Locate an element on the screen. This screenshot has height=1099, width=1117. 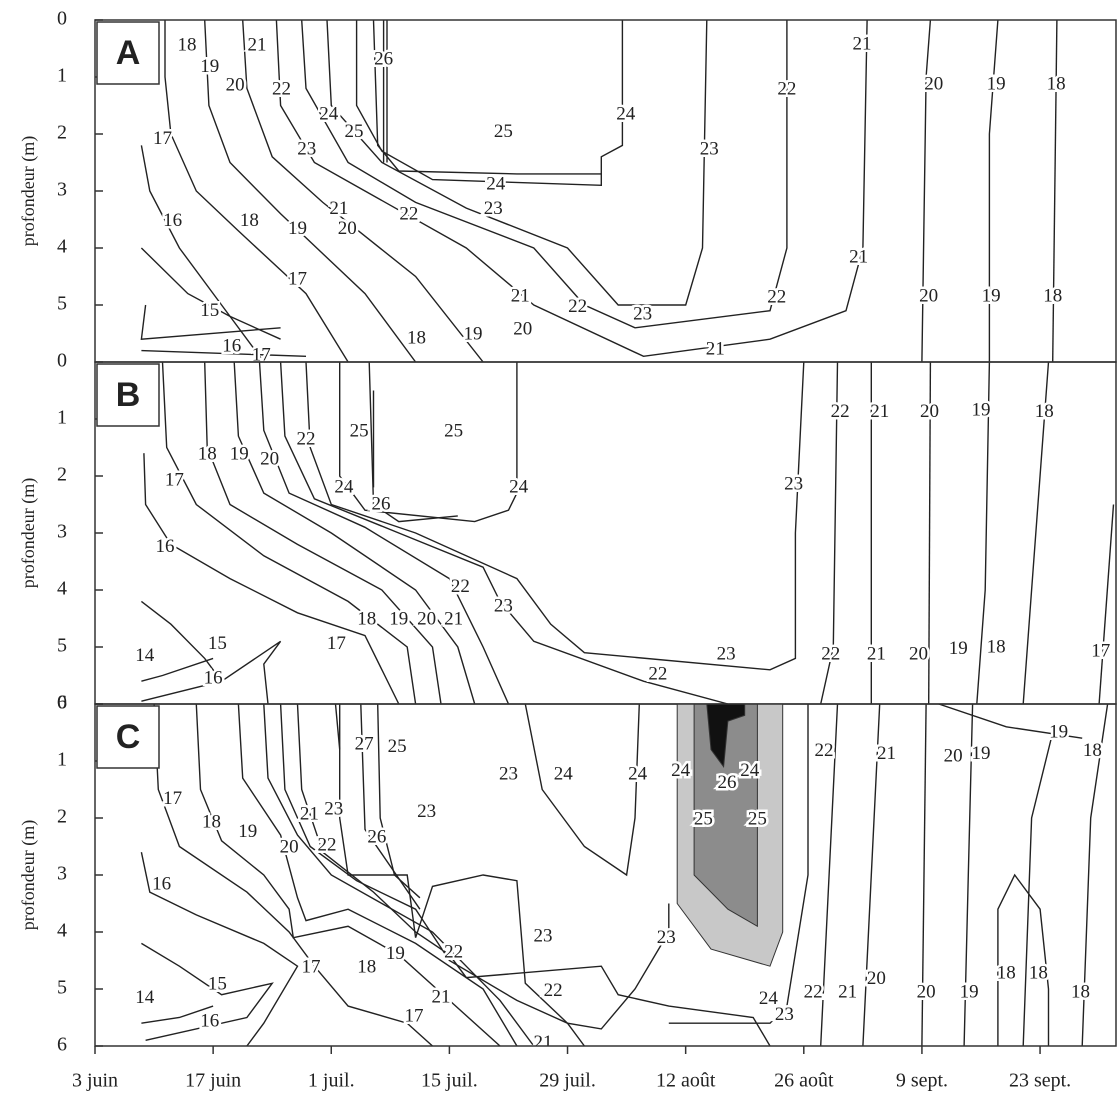
x-tick-label: 1 juil. is located at coordinates (331, 1081).